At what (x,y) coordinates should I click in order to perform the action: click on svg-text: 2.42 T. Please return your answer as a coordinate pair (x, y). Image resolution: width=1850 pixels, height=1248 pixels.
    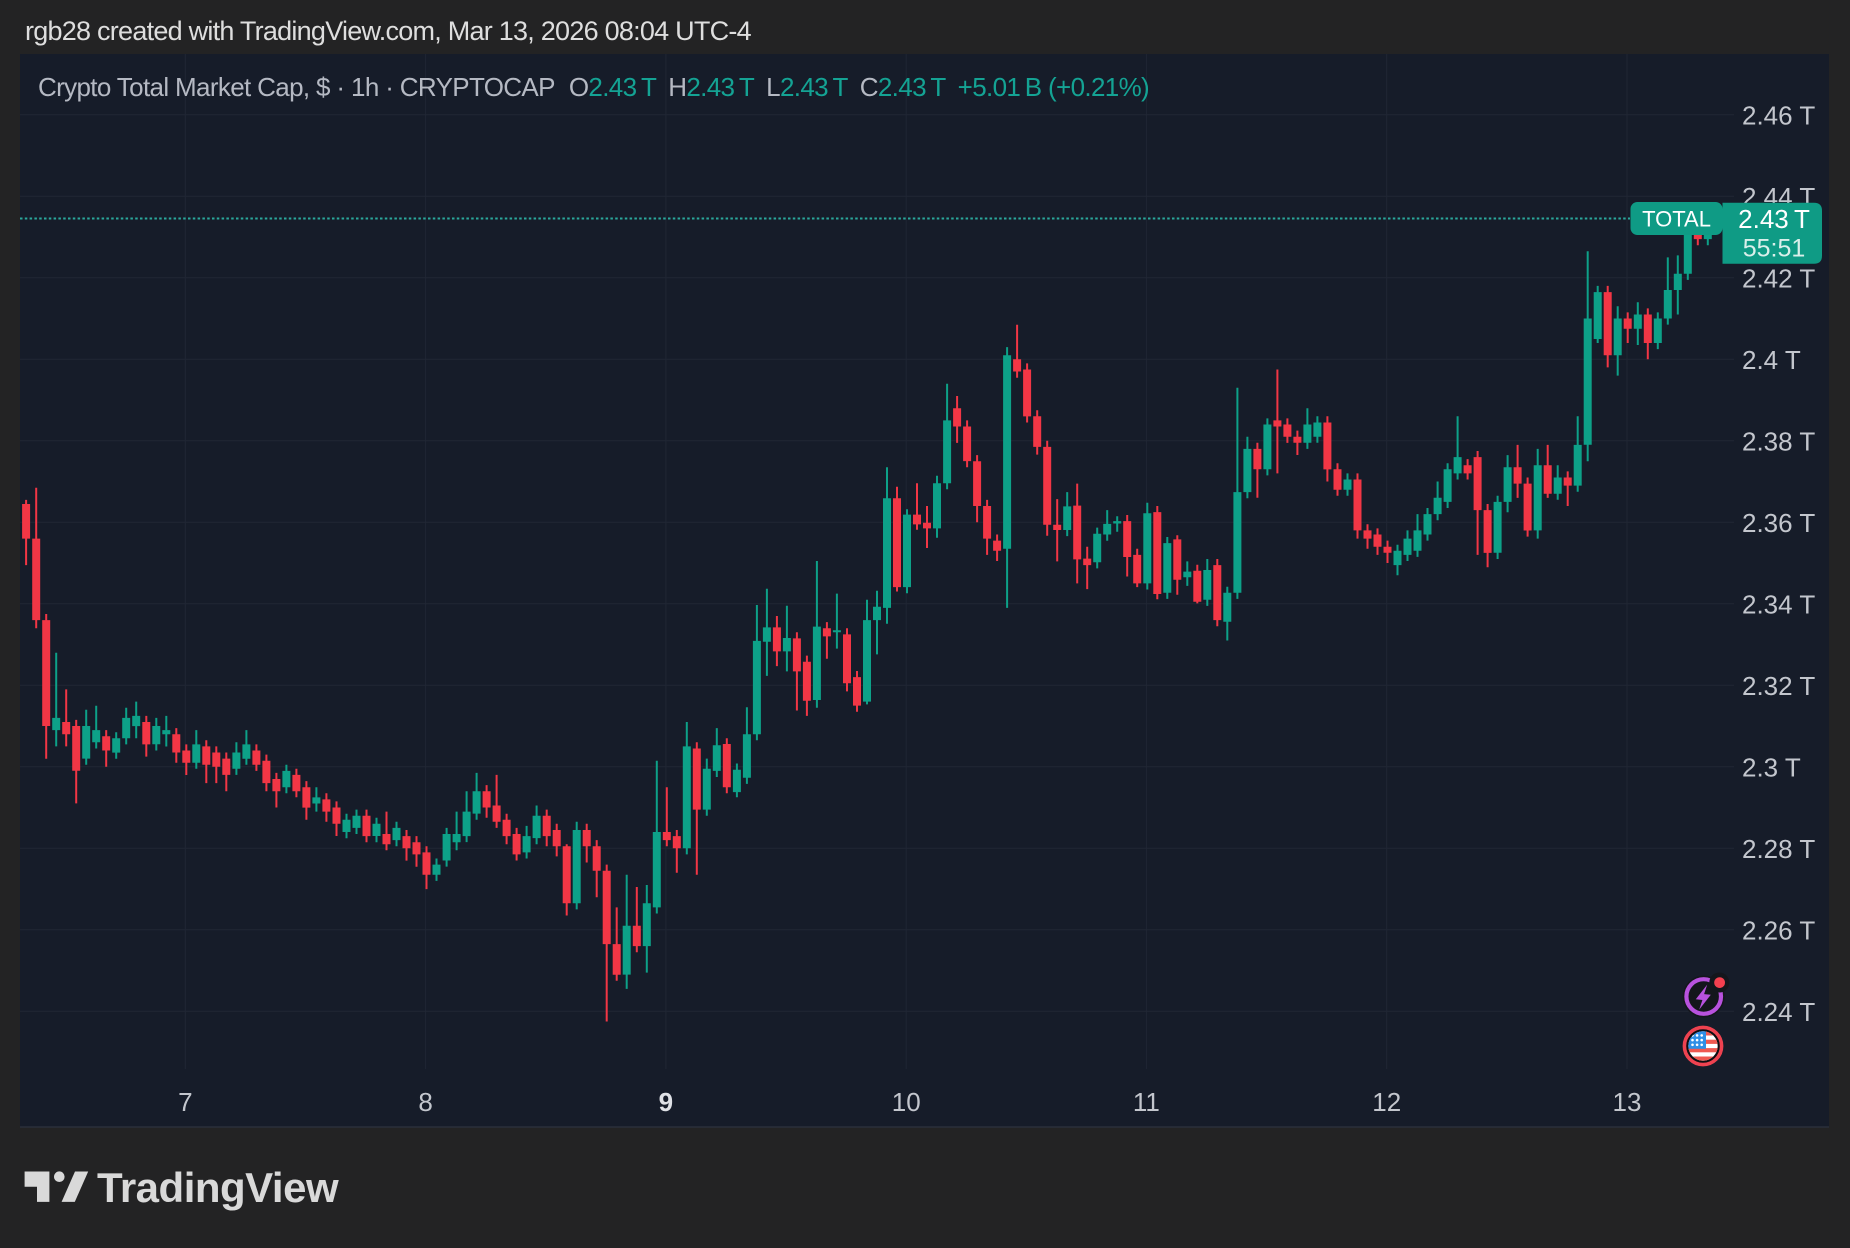
    Looking at the image, I should click on (1778, 278).